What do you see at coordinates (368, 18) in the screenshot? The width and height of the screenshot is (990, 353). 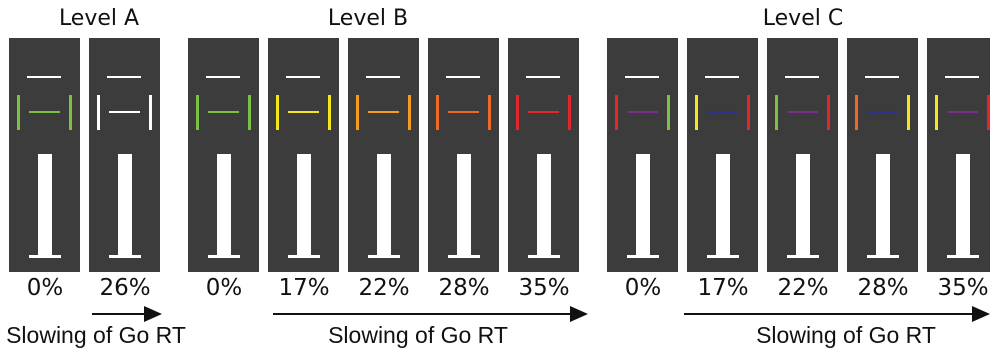 I see `level-title: Level B` at bounding box center [368, 18].